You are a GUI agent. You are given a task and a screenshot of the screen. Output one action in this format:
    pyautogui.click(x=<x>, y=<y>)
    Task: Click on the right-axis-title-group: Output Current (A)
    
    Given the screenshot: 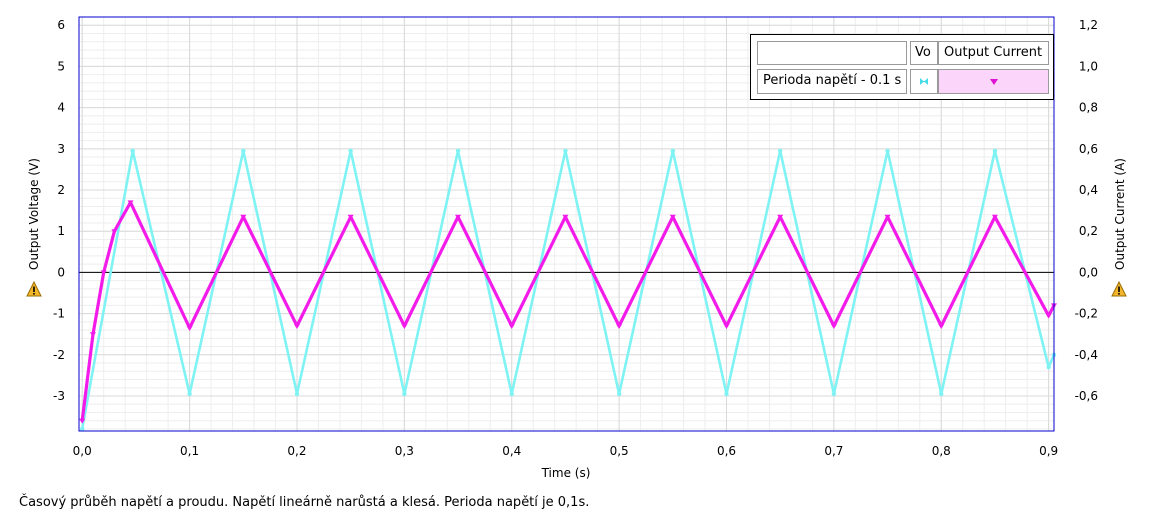 What is the action you would take?
    pyautogui.click(x=1120, y=214)
    